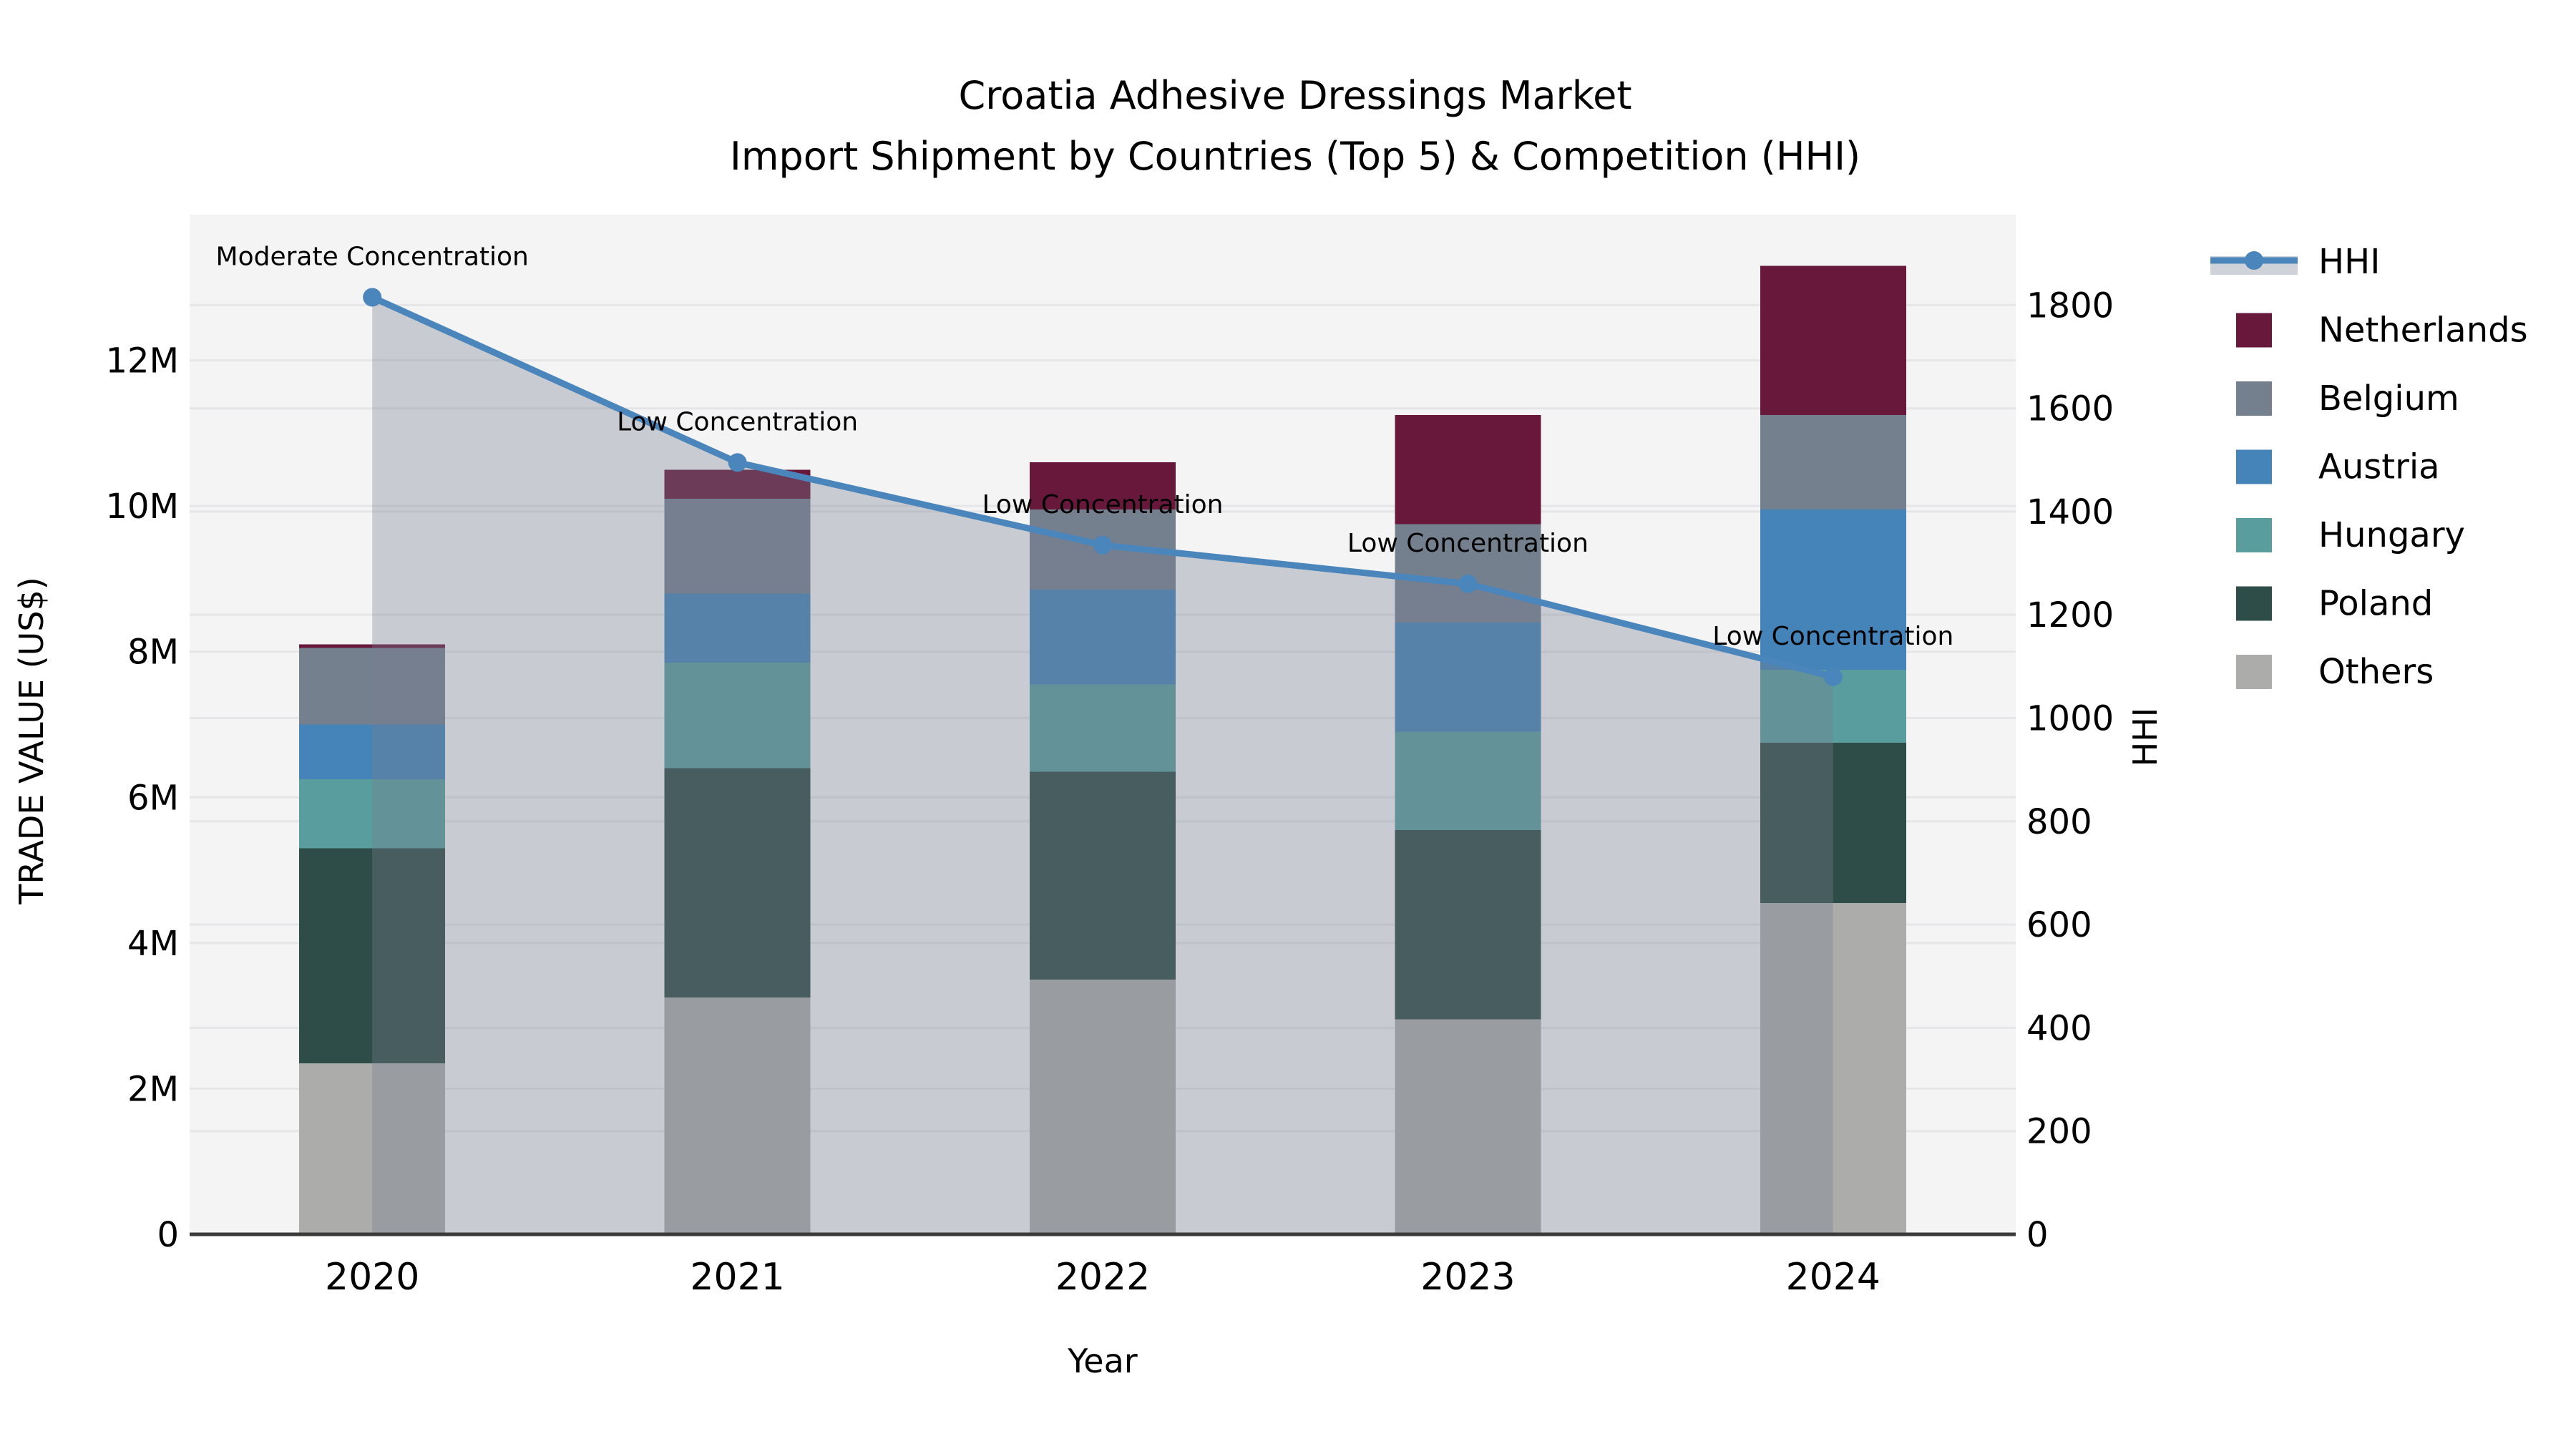  What do you see at coordinates (2254, 398) in the screenshot?
I see `legend-swatch-belgium` at bounding box center [2254, 398].